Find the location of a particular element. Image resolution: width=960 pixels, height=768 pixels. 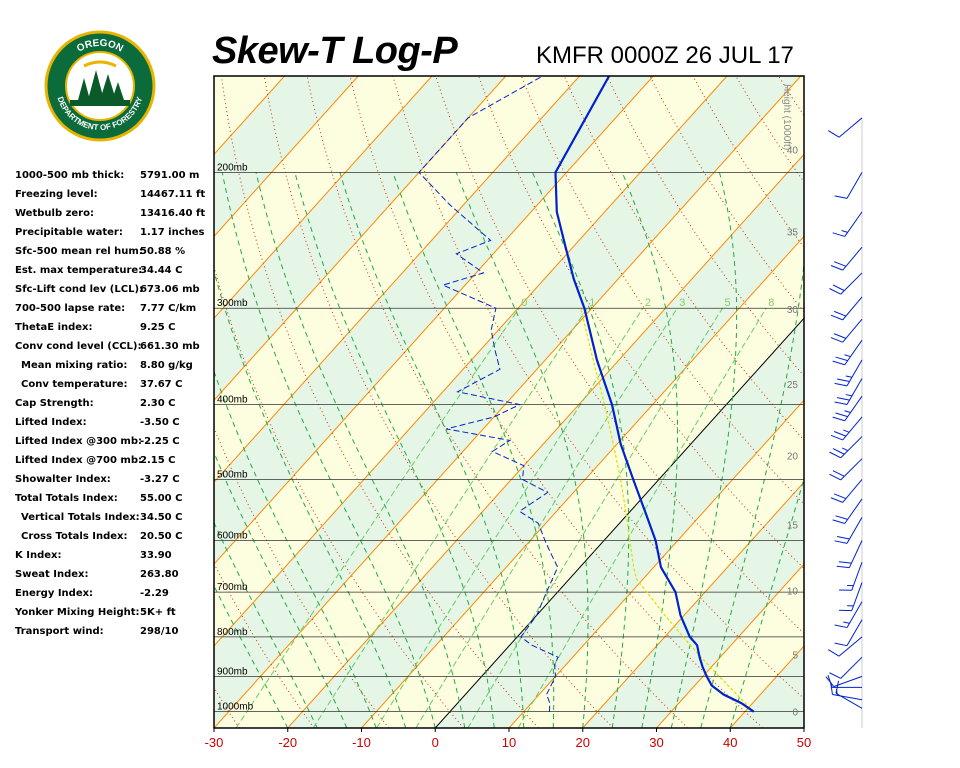

height-tick-label: 30 is located at coordinates (793, 310).